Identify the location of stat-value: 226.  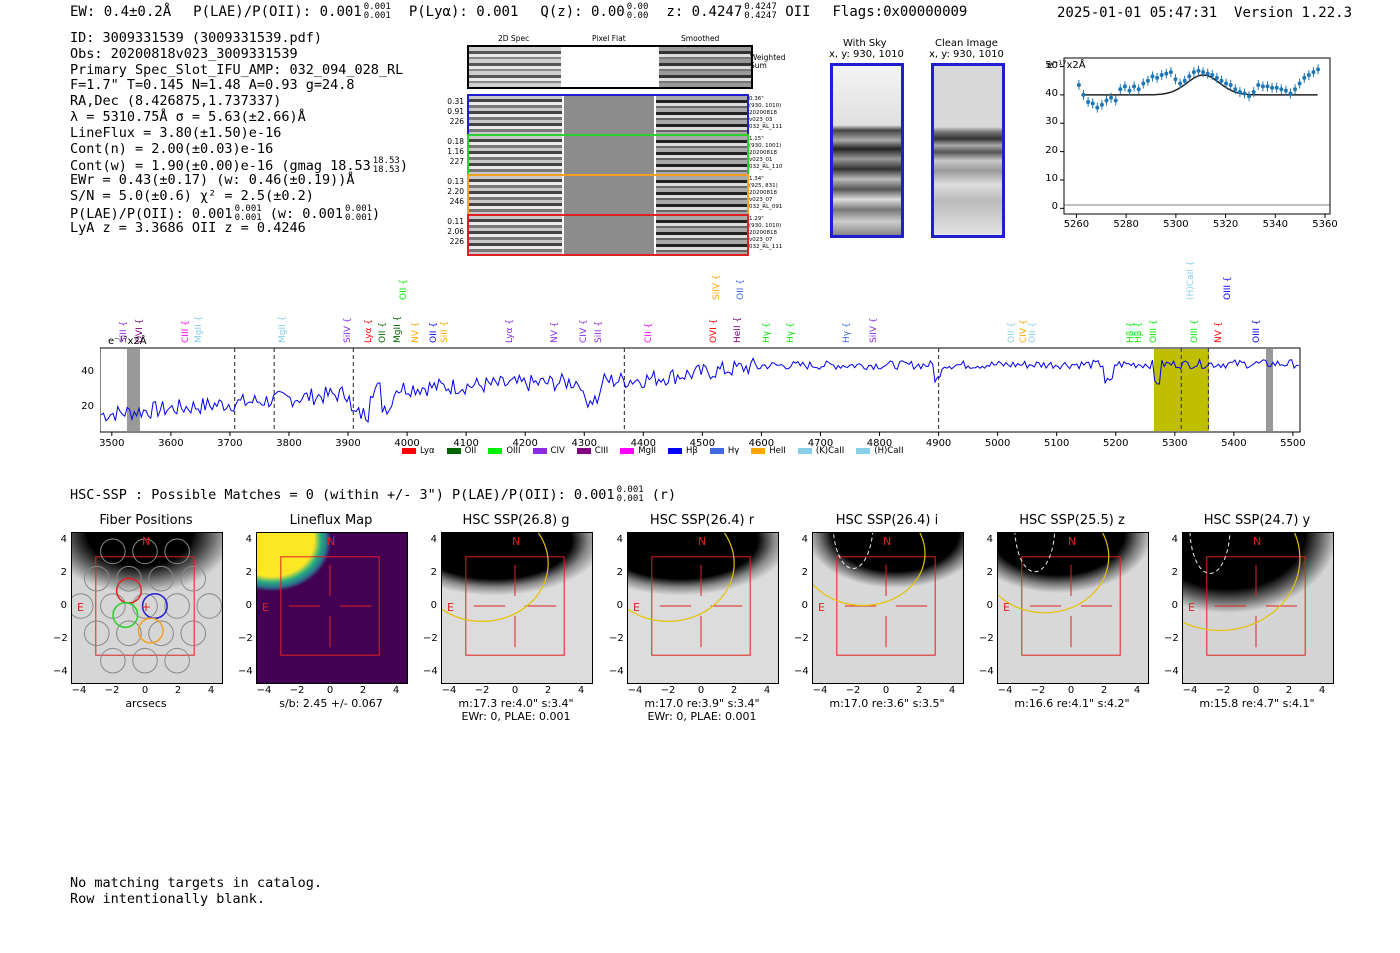
(456, 121).